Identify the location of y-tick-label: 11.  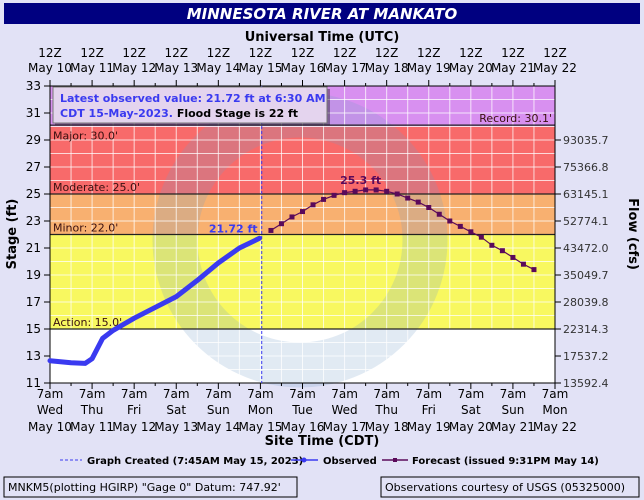
(33, 383).